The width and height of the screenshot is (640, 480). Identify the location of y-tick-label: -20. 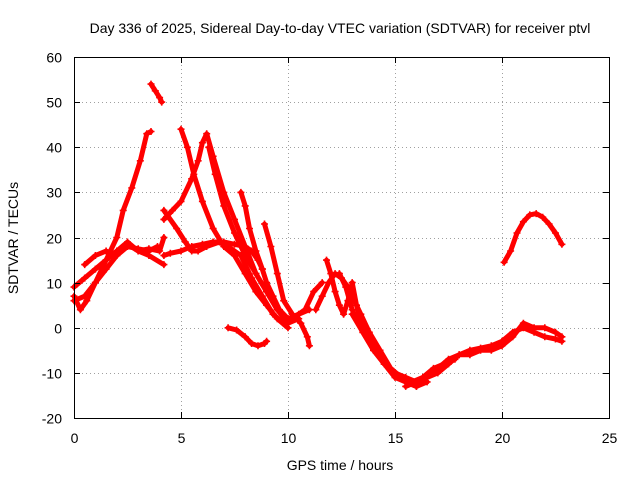
(52, 419).